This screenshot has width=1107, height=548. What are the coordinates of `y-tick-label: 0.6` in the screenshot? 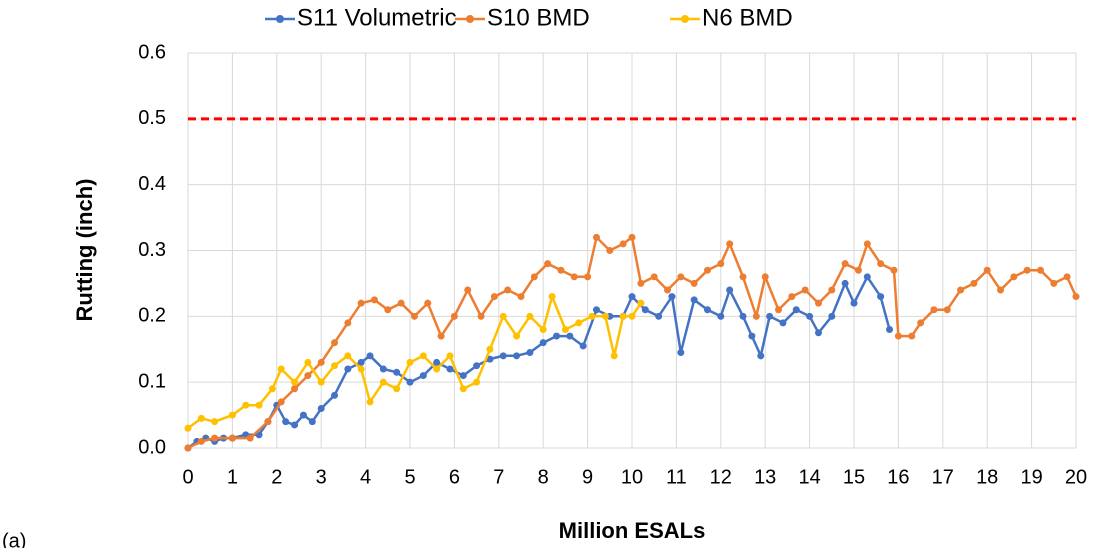 It's located at (152, 52).